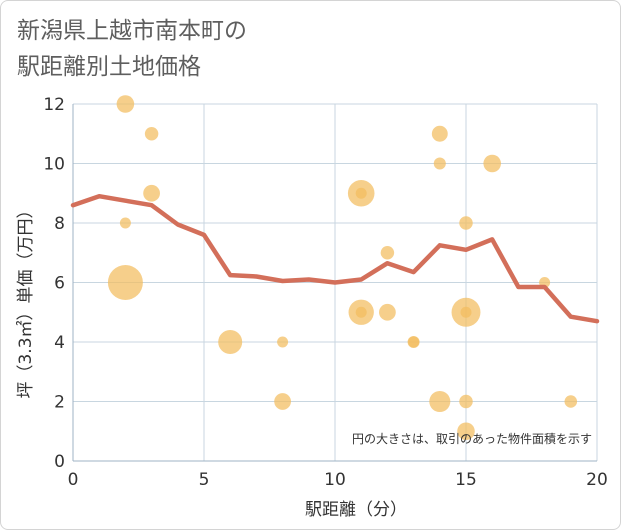 The width and height of the screenshot is (621, 530). What do you see at coordinates (54, 105) in the screenshot?
I see `y-tick-label: 12` at bounding box center [54, 105].